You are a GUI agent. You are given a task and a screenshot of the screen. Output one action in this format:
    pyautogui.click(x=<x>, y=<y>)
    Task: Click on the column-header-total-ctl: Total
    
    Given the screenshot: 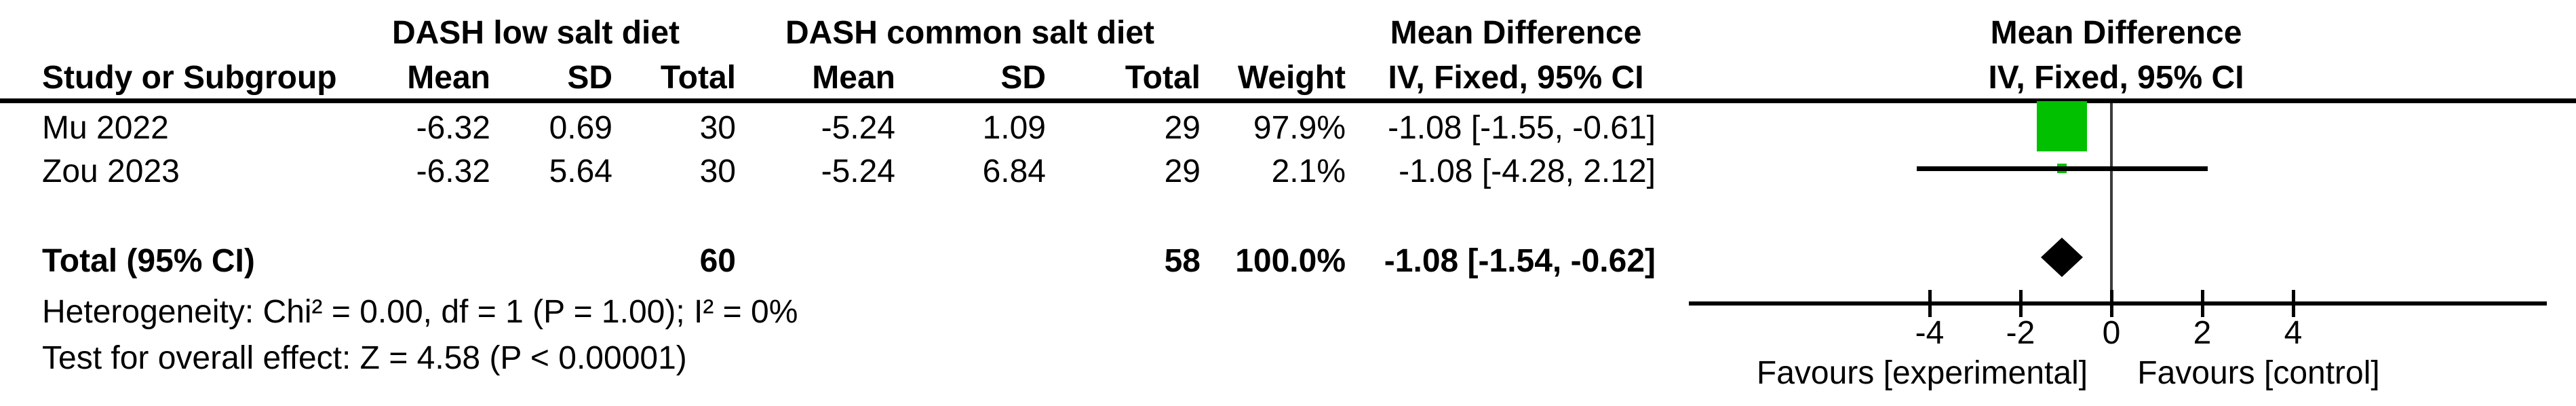 What is the action you would take?
    pyautogui.click(x=1163, y=78)
    